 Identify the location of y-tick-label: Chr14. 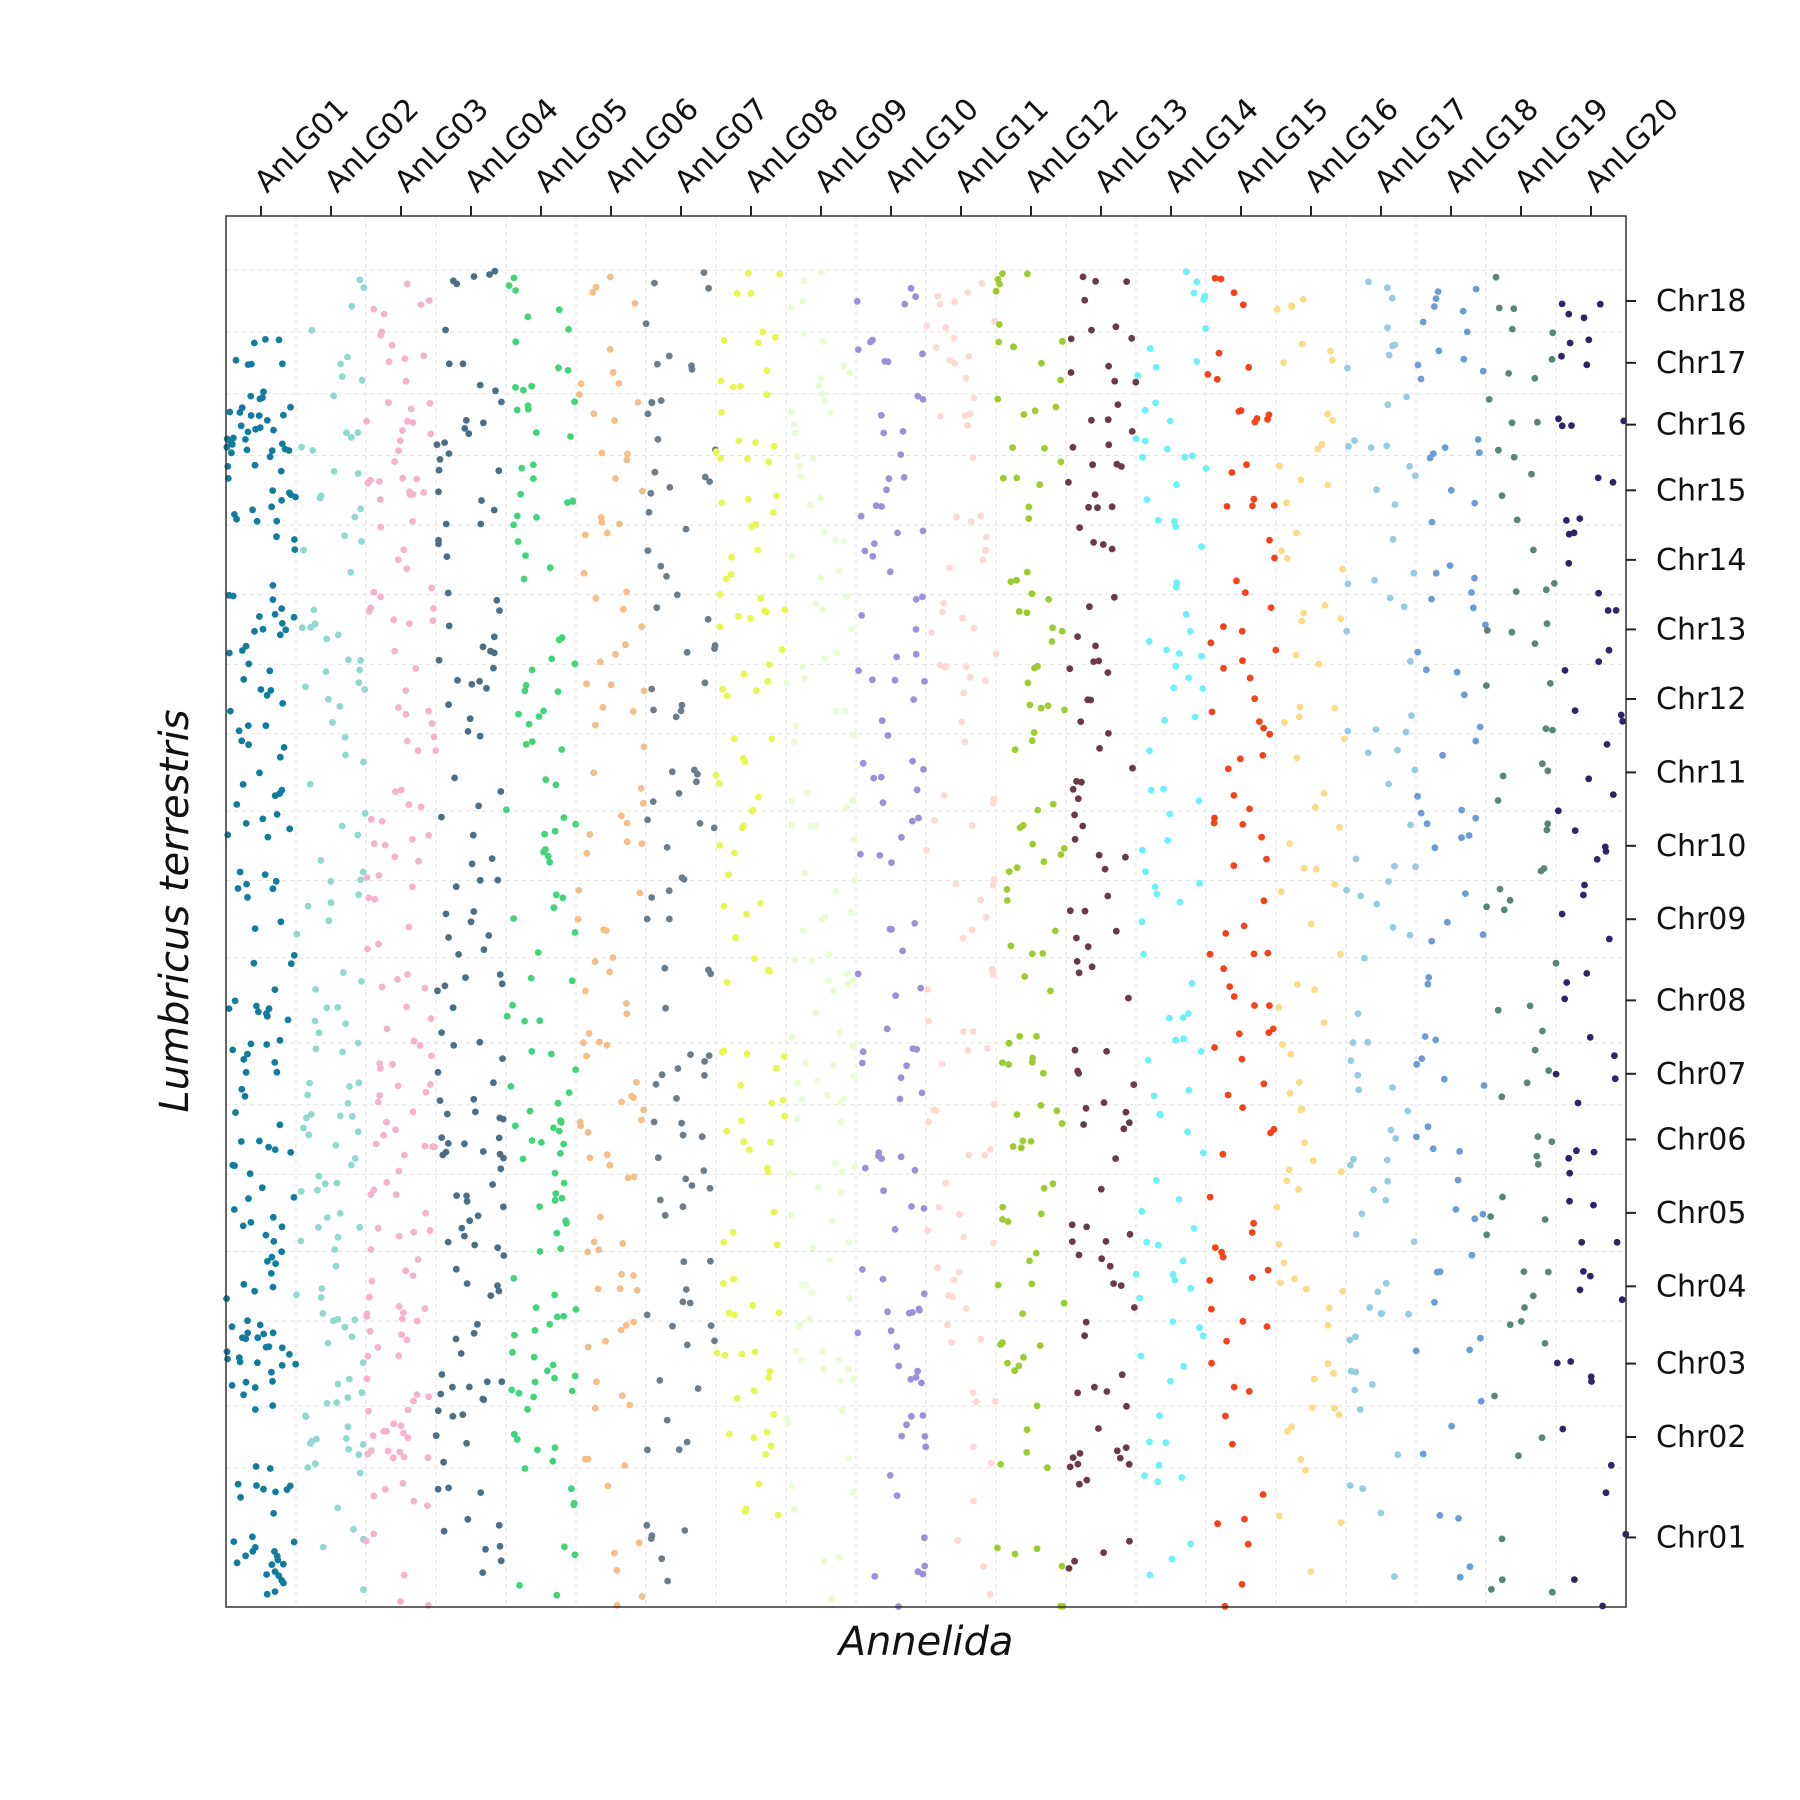
(1701, 560).